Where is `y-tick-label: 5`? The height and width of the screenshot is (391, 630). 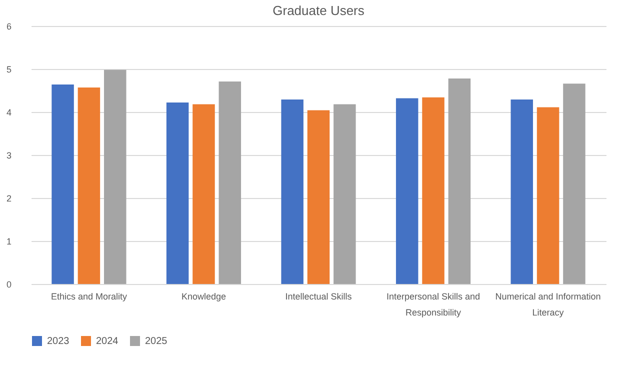 y-tick-label: 5 is located at coordinates (9, 69).